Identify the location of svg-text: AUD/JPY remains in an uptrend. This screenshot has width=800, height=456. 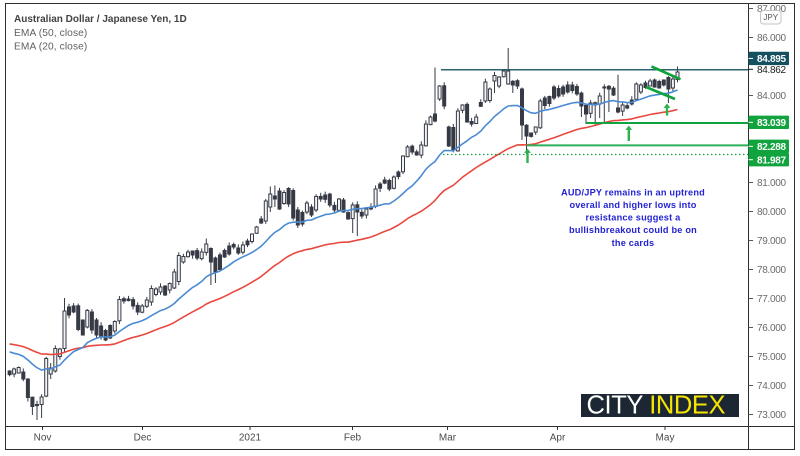
(633, 192).